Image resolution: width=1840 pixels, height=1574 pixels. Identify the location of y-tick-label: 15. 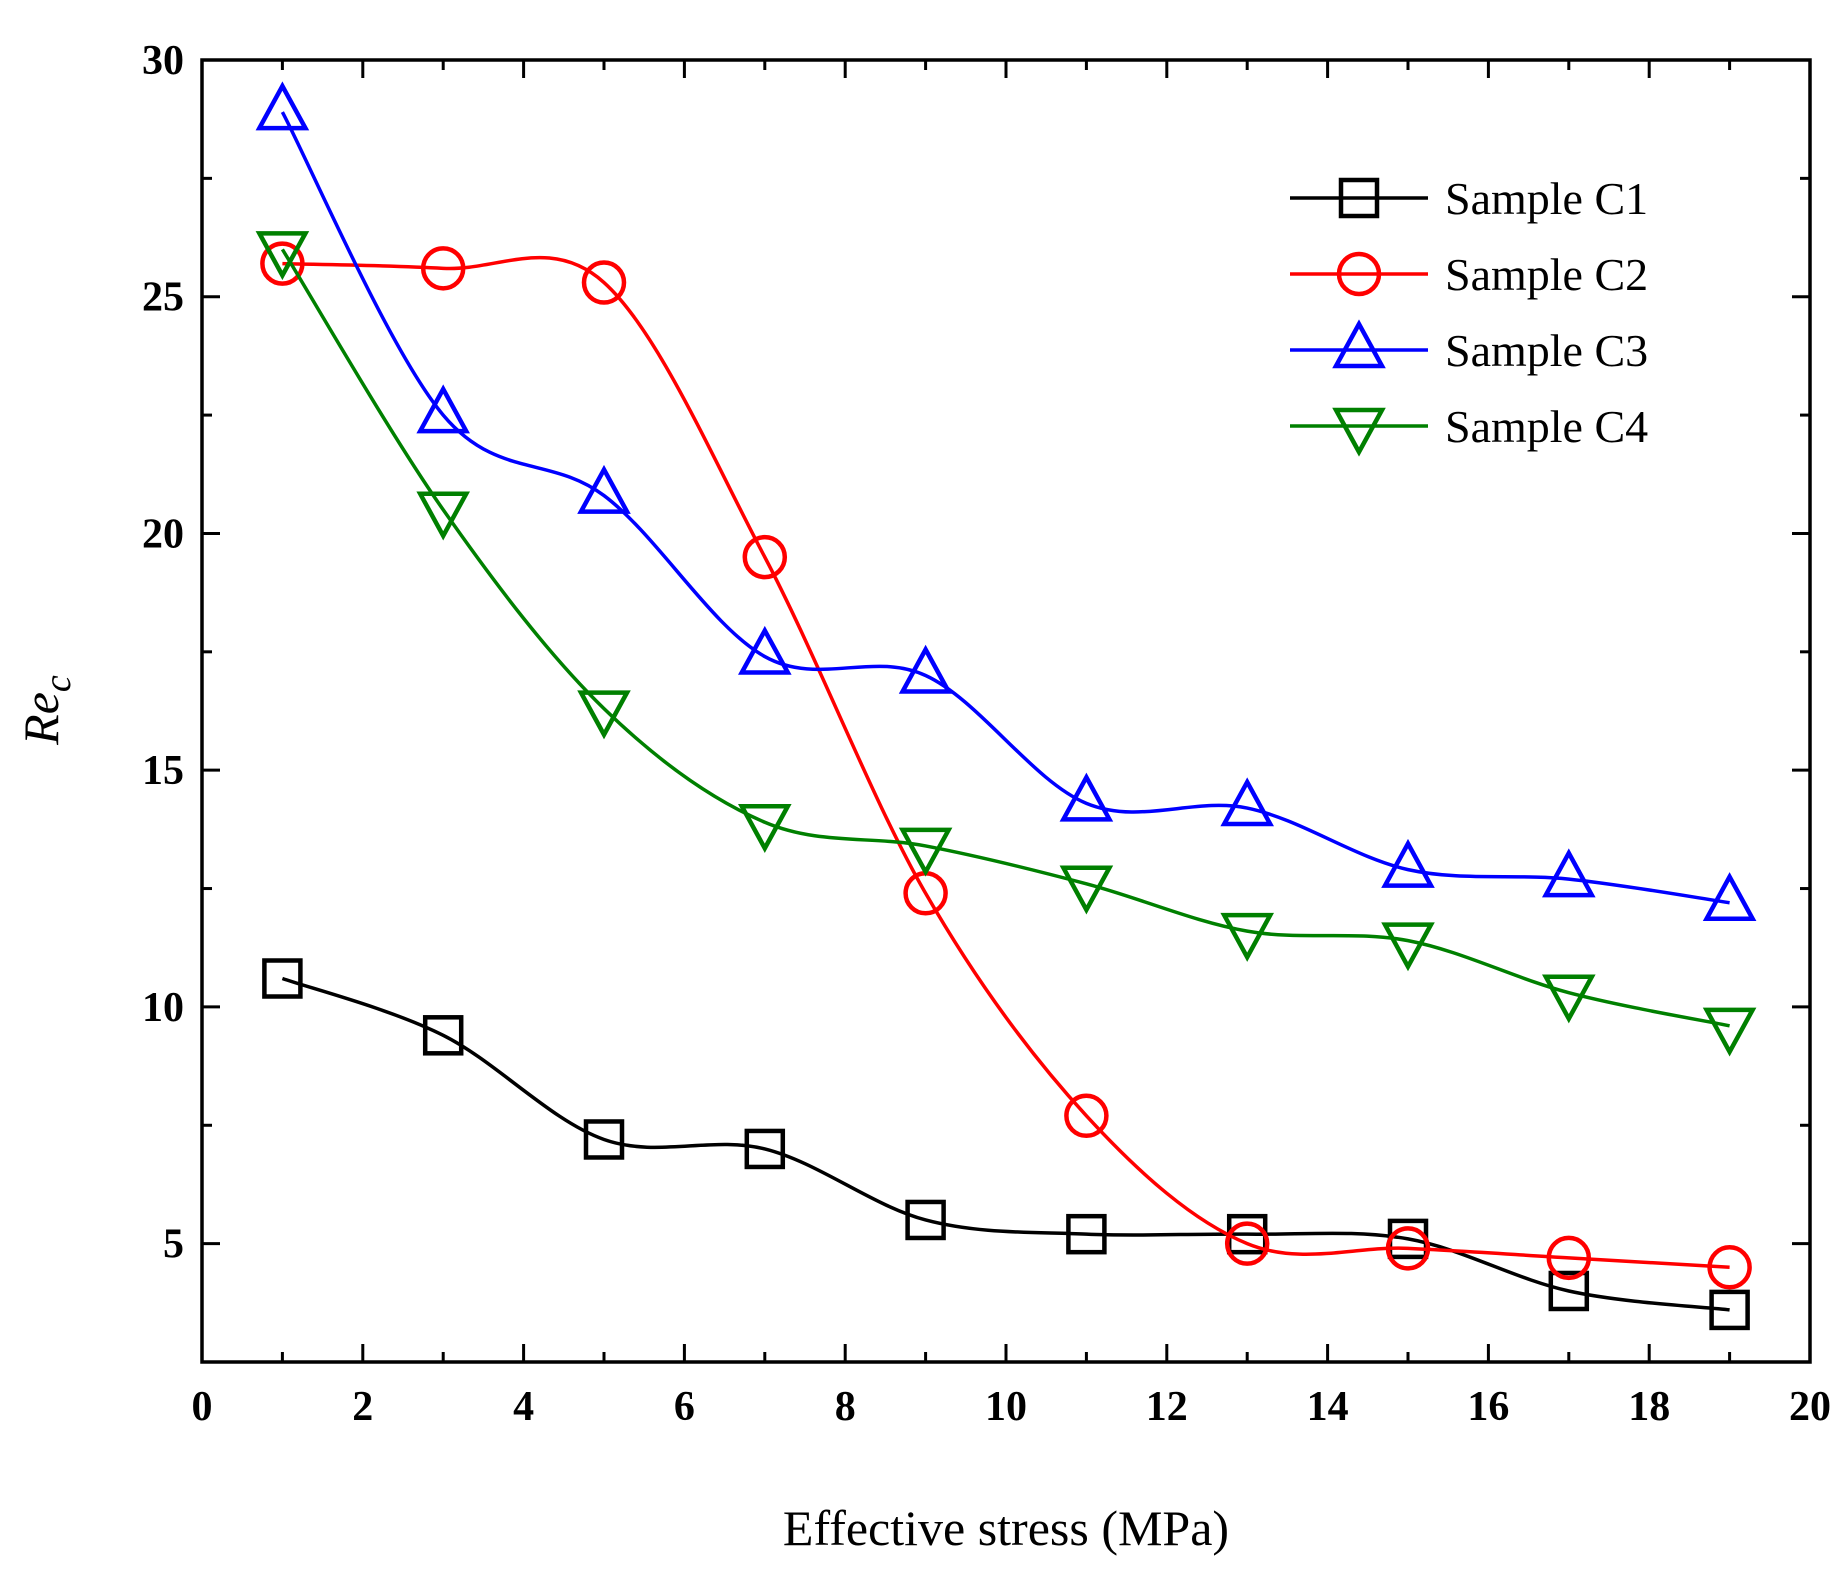
(163, 771).